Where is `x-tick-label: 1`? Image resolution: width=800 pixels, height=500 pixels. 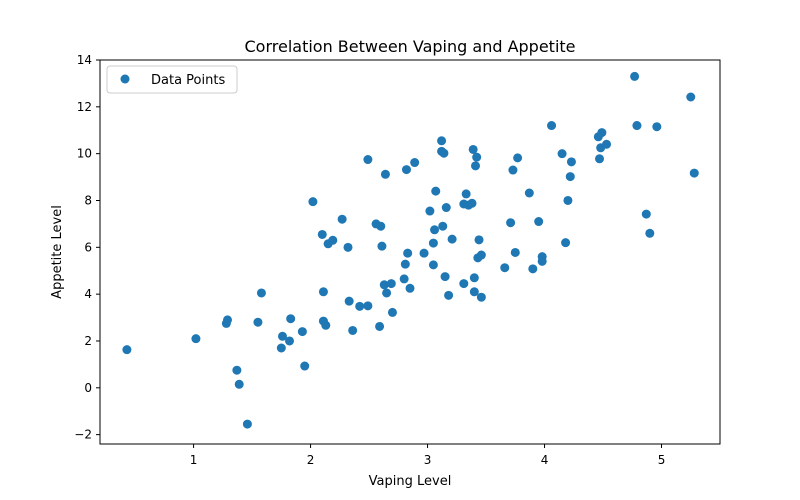
x-tick-label: 1 is located at coordinates (194, 460).